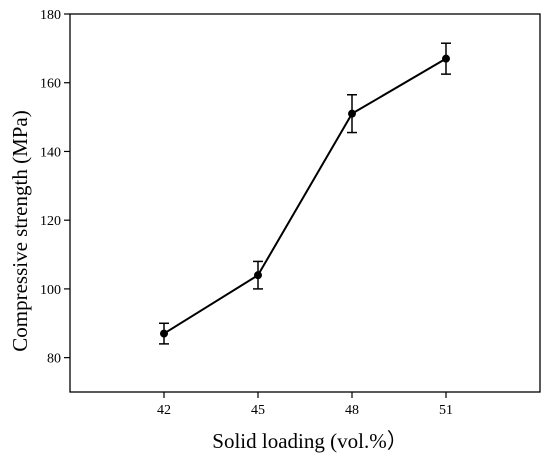 This screenshot has height=465, width=550. Describe the element at coordinates (446, 410) in the screenshot. I see `x-tick-label: 51` at that location.